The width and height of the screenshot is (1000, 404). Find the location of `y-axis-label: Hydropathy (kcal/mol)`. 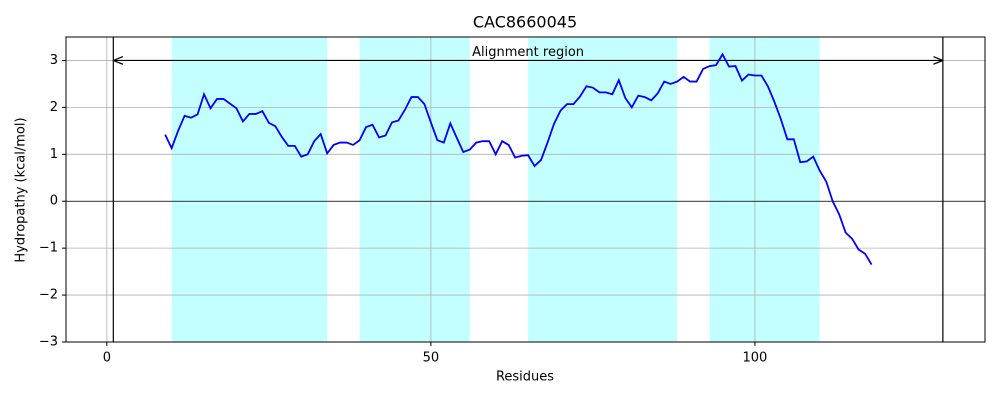

y-axis-label: Hydropathy (kcal/mol) is located at coordinates (21, 189).